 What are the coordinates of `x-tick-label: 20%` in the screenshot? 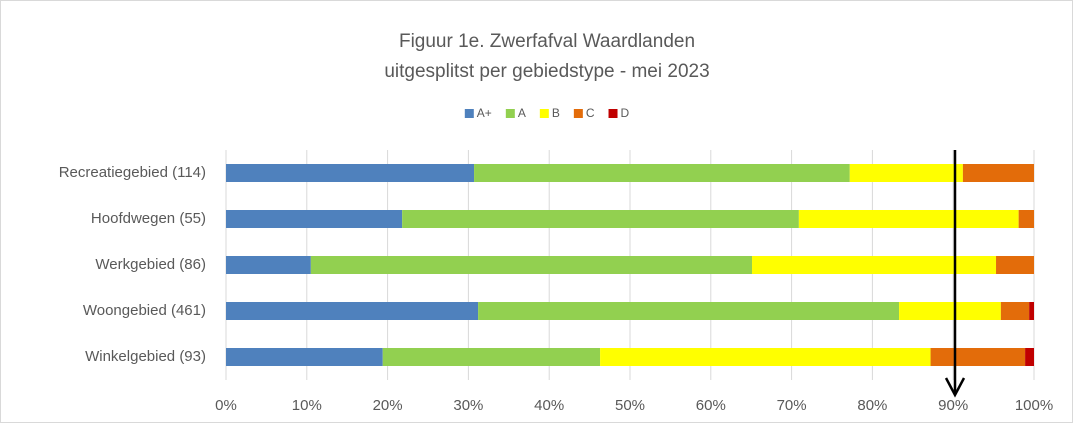 It's located at (388, 405).